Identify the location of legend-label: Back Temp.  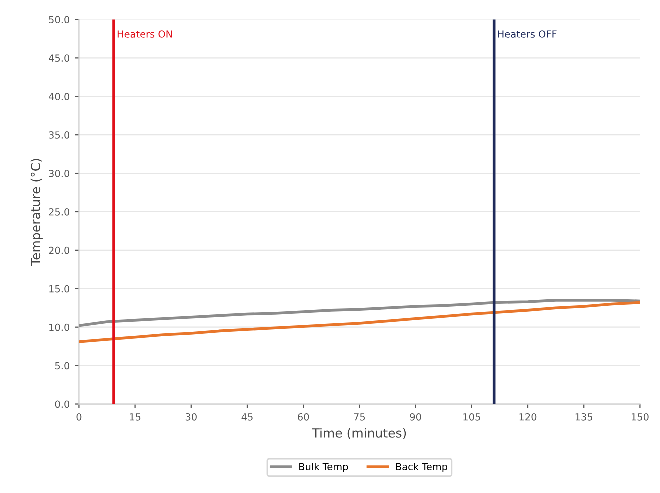
(422, 467).